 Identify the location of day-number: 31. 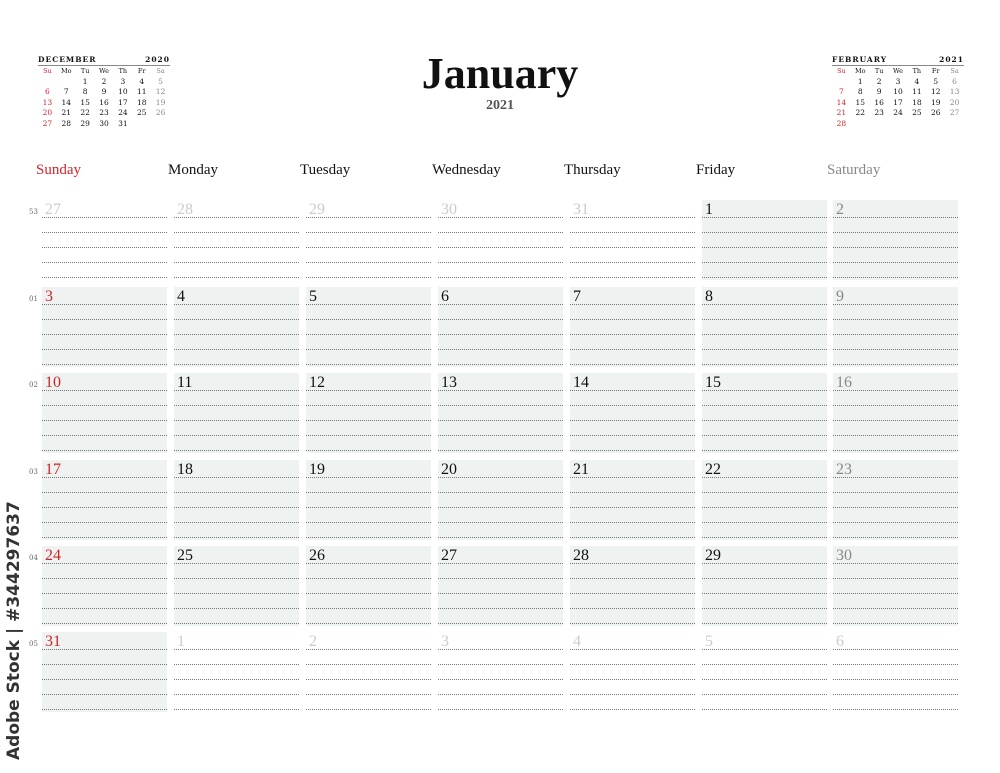
(581, 209).